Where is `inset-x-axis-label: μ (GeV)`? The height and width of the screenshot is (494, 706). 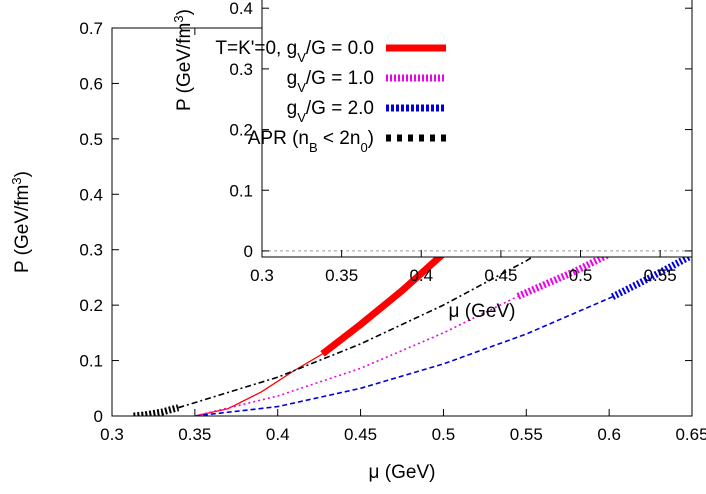 inset-x-axis-label: μ (GeV) is located at coordinates (482, 311).